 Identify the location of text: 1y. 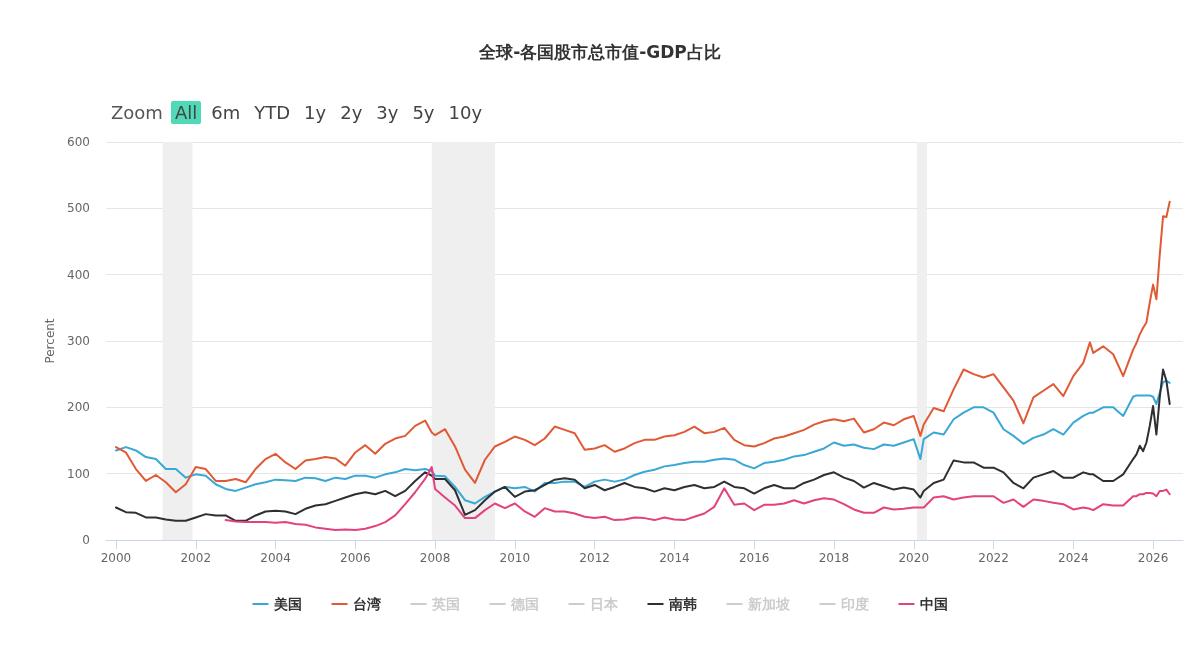
(315, 112).